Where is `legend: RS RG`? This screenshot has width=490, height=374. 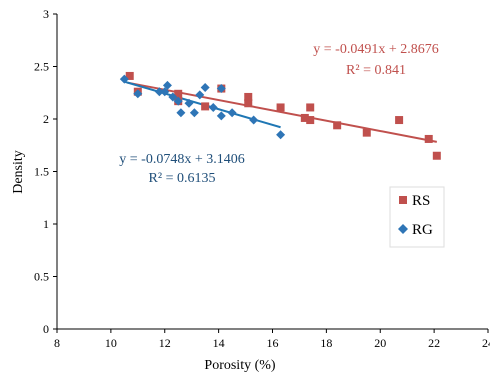
legend: RS RG is located at coordinates (417, 217).